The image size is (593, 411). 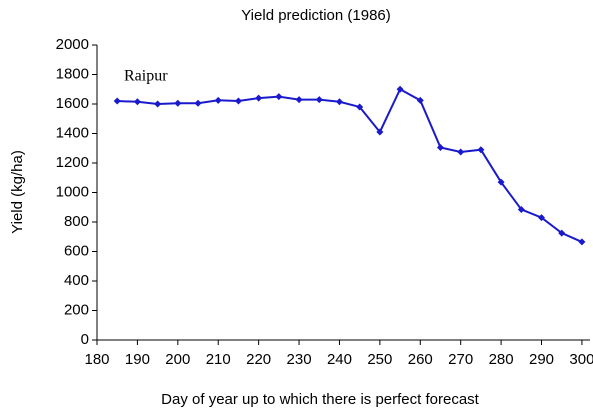 What do you see at coordinates (72, 162) in the screenshot?
I see `y-tick-label: 1200` at bounding box center [72, 162].